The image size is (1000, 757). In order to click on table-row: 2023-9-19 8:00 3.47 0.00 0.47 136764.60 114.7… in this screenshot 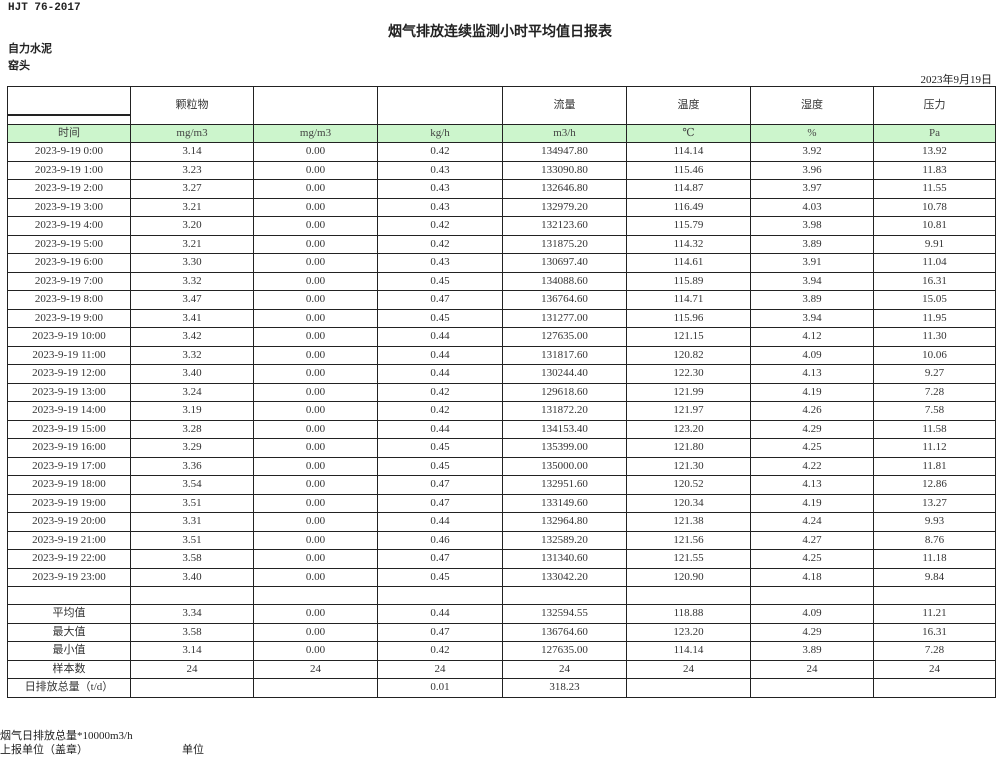, I will do `click(501, 300)`.